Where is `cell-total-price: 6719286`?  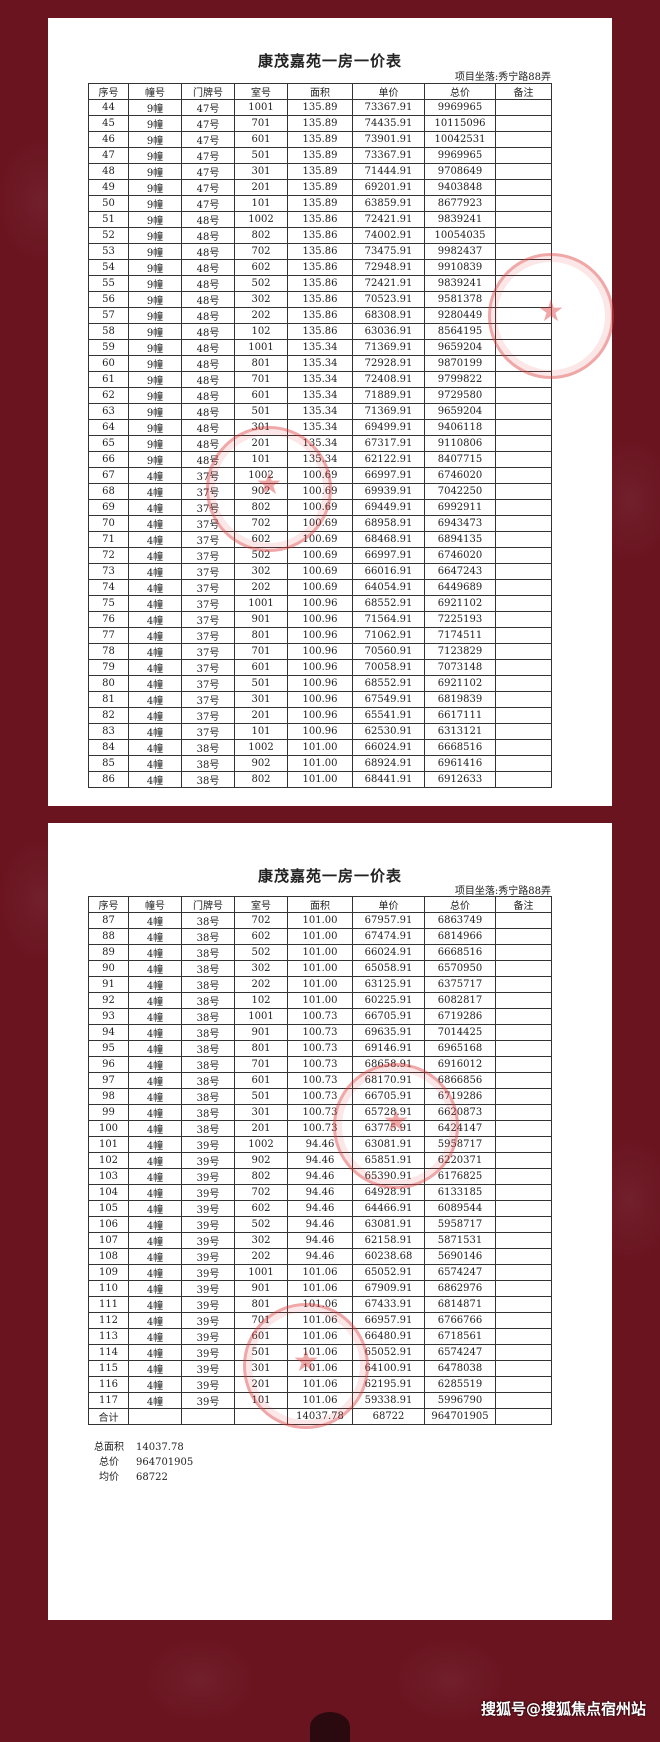 cell-total-price: 6719286 is located at coordinates (460, 1096).